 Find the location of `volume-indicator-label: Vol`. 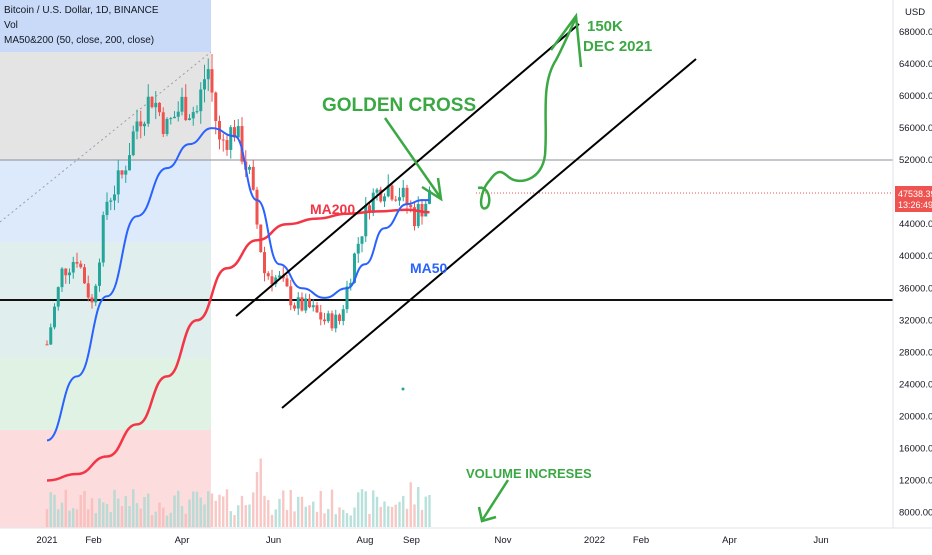

volume-indicator-label: Vol is located at coordinates (11, 25).